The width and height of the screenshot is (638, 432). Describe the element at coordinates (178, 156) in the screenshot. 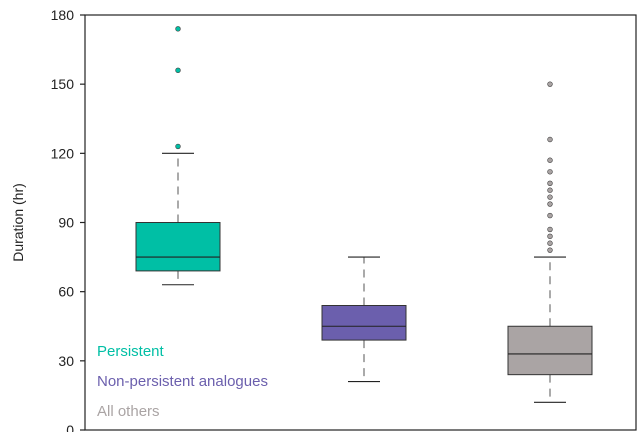

I see `box-persistent` at that location.